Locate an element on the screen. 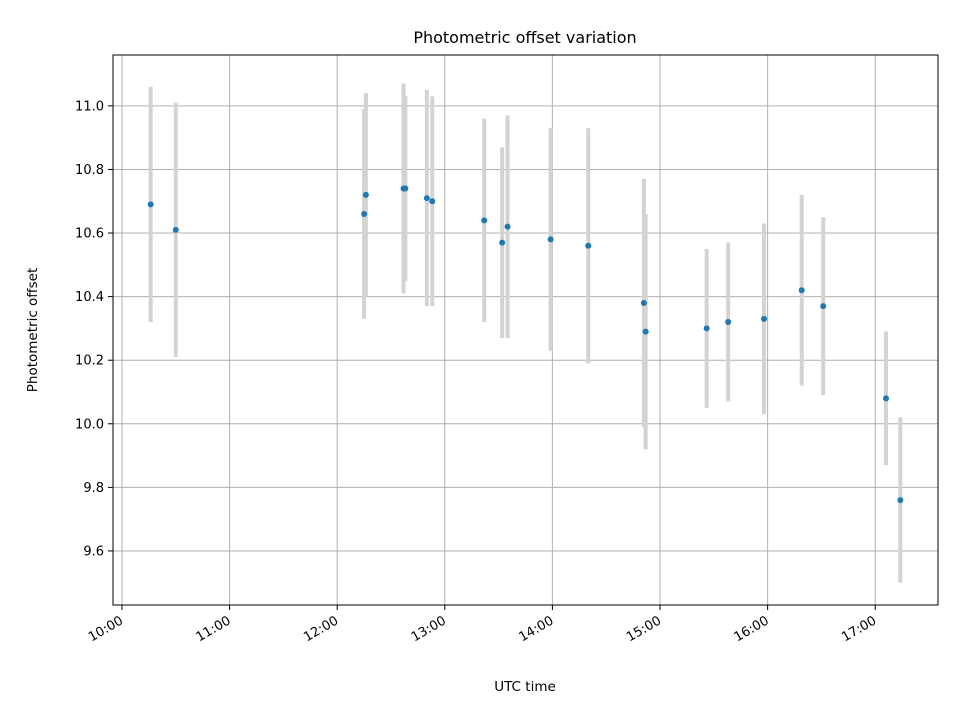 Image resolution: width=960 pixels, height=720 pixels. y-tick-label: 10.8 is located at coordinates (89, 170).